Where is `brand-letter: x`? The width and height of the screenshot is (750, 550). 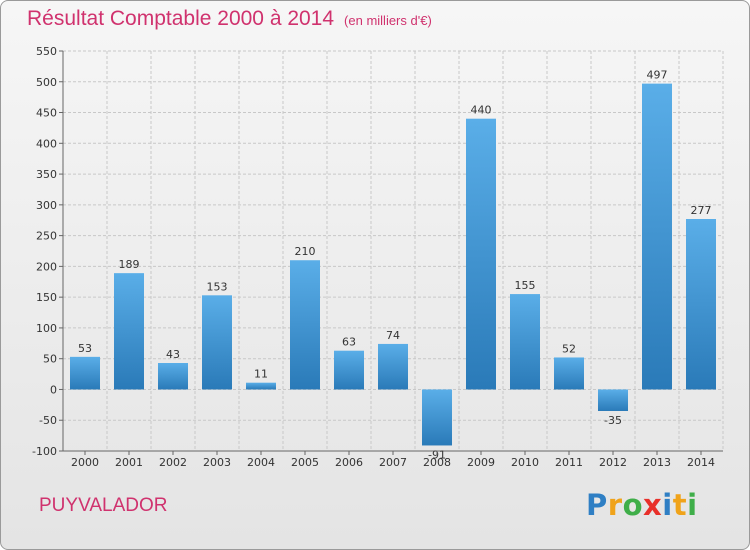 brand-letter: x is located at coordinates (653, 505).